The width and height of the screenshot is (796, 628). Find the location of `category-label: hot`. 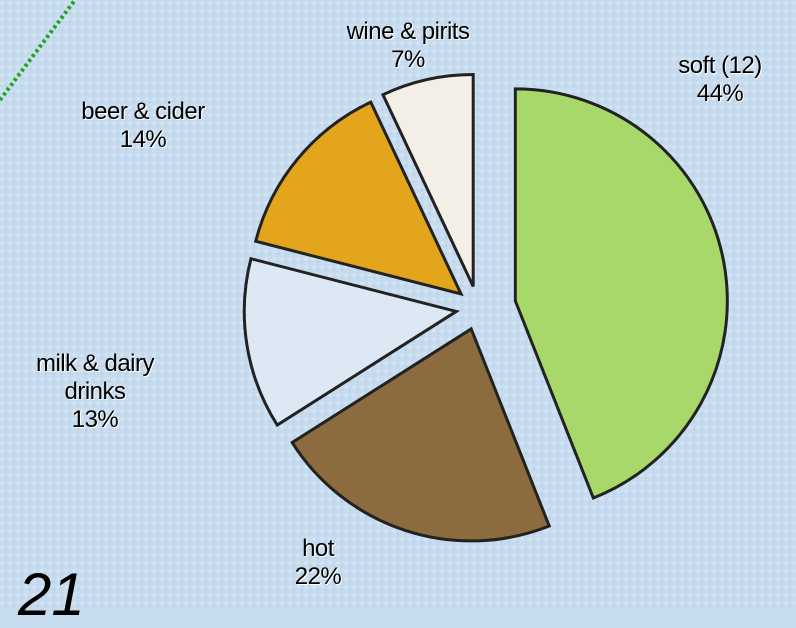

category-label: hot is located at coordinates (318, 548).